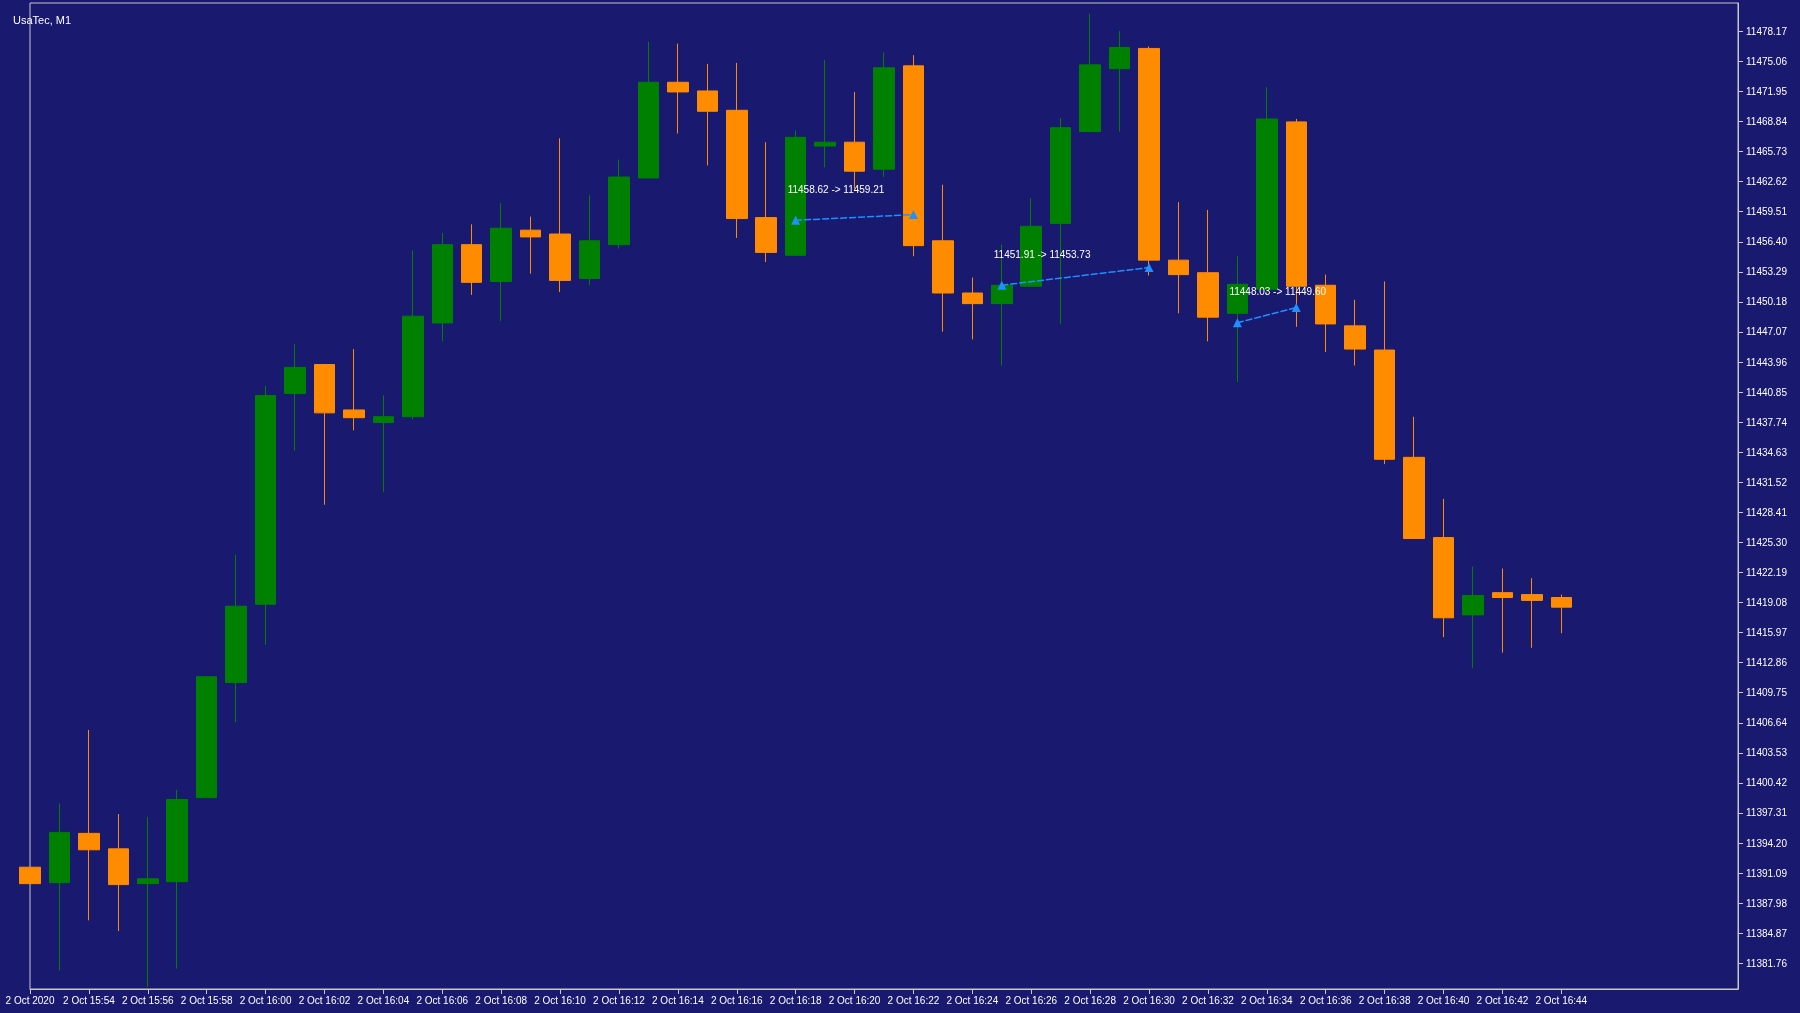 The width and height of the screenshot is (1800, 1013). Describe the element at coordinates (1767, 482) in the screenshot. I see `y-tick-label: 11431.52` at that location.